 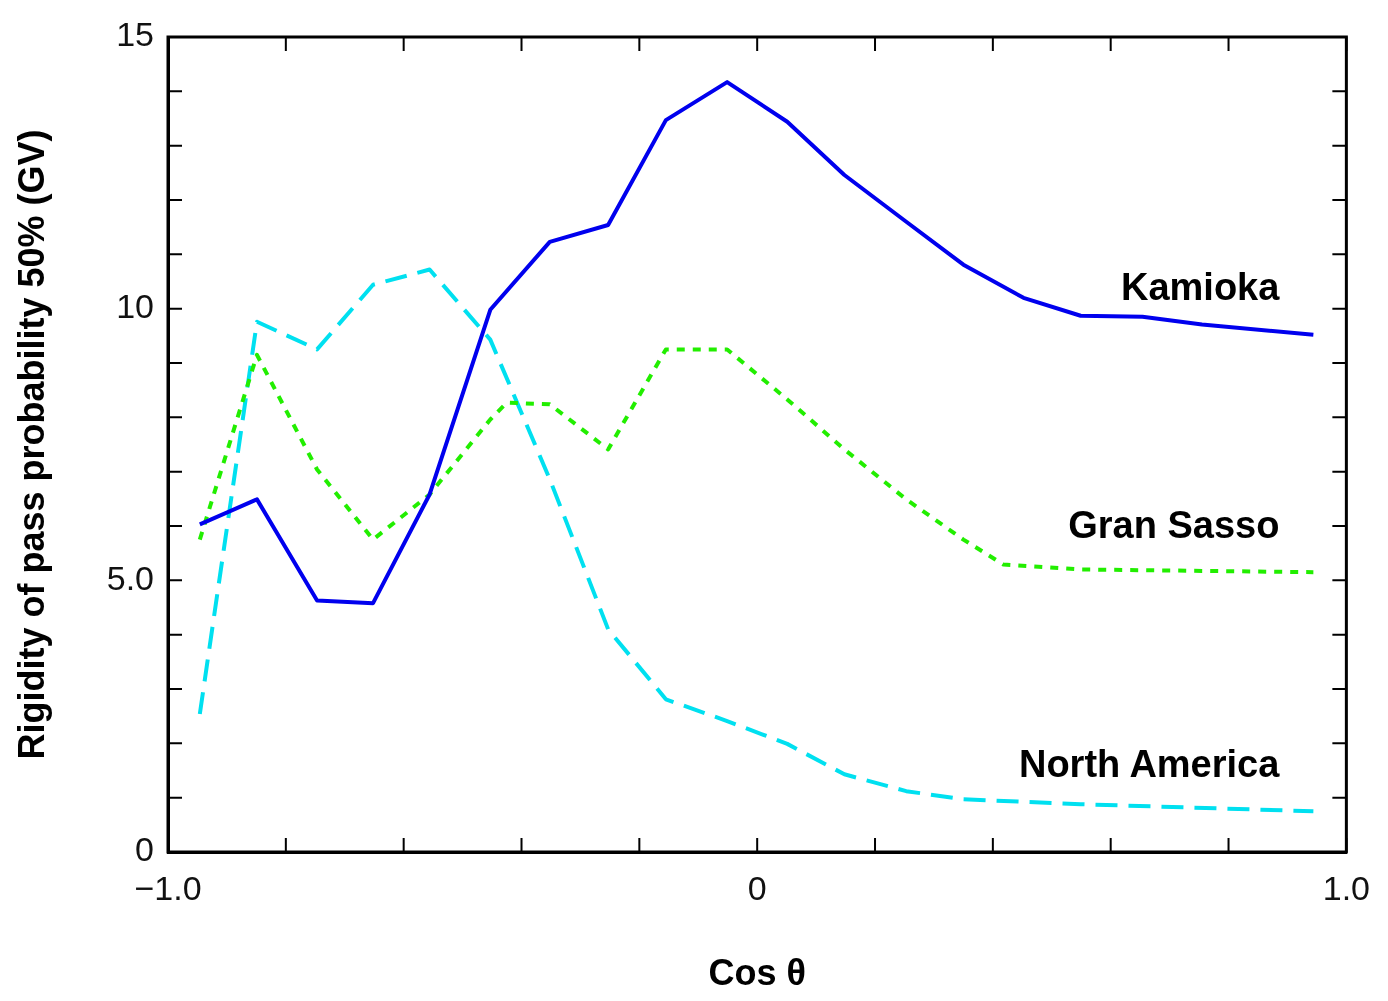 I want to click on x-tick-label: 0, so click(x=757, y=887).